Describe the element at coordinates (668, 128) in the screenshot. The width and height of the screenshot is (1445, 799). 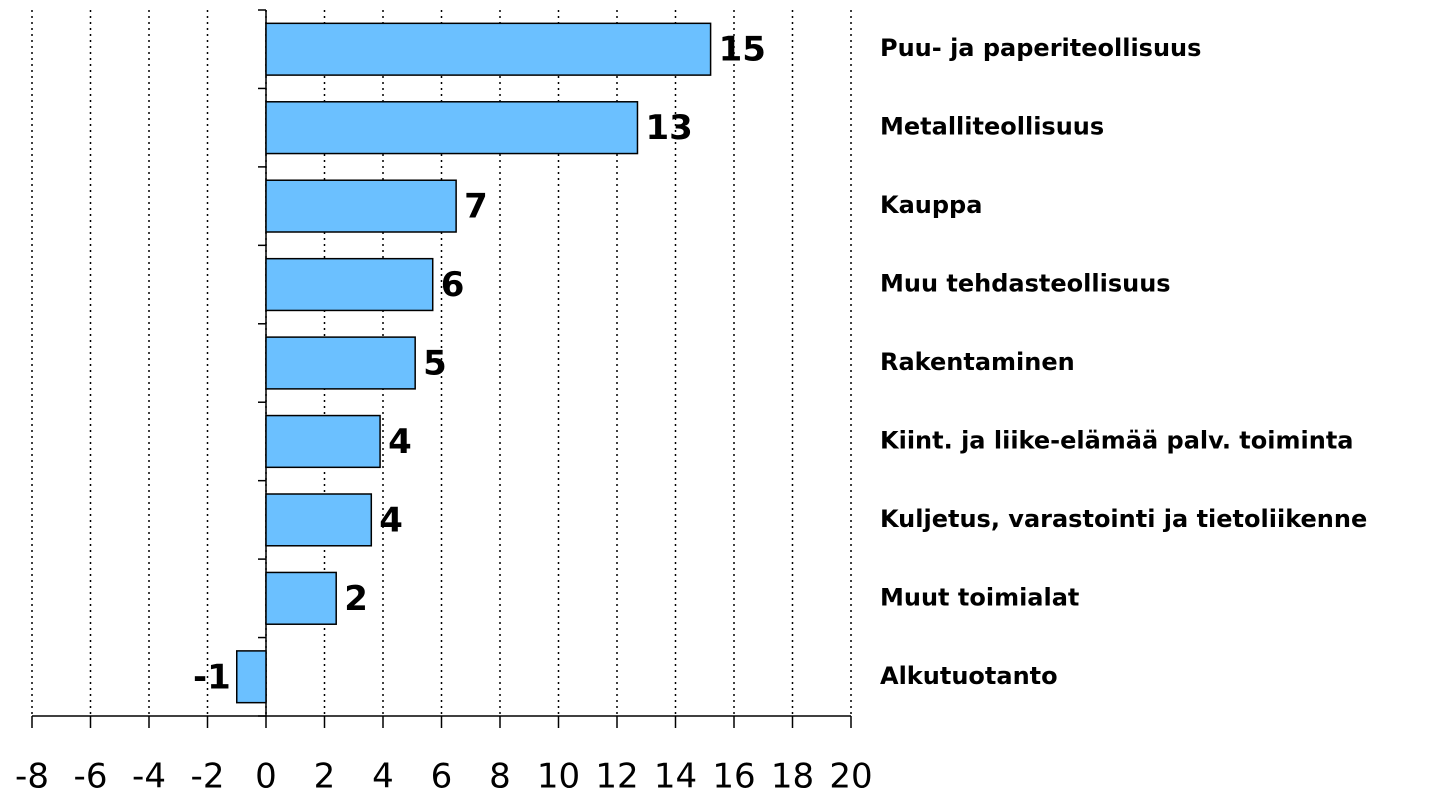
I see `value-label: 13` at that location.